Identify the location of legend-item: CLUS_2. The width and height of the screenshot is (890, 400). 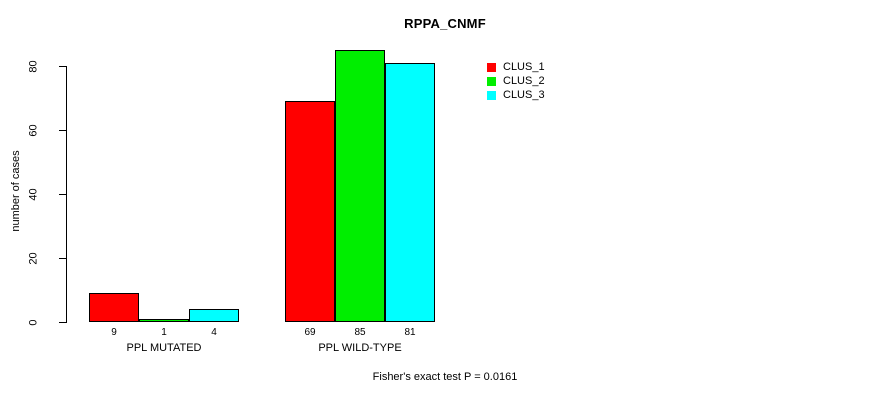
(516, 81).